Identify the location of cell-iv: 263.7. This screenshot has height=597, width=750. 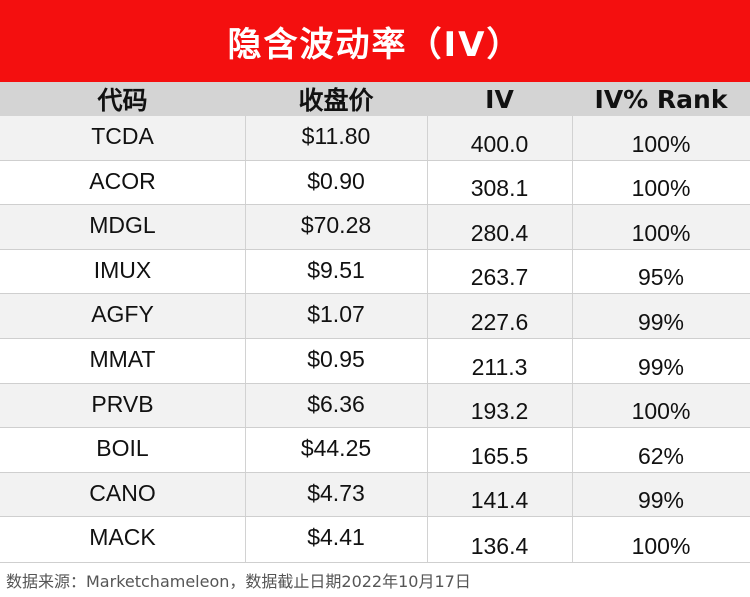
(499, 277).